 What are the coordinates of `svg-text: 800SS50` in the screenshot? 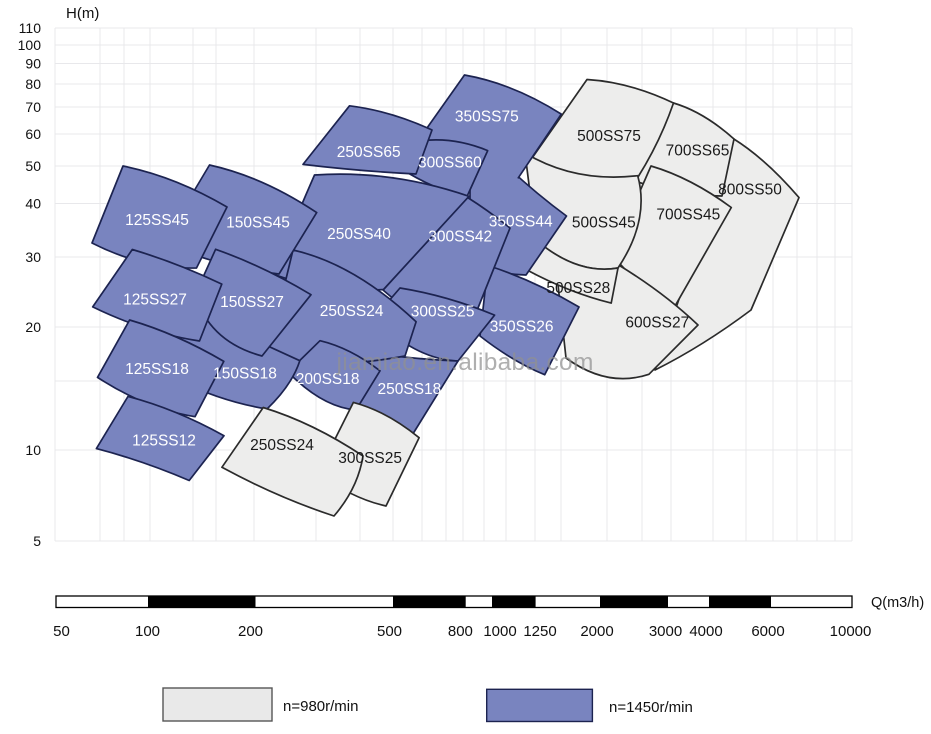 It's located at (750, 190).